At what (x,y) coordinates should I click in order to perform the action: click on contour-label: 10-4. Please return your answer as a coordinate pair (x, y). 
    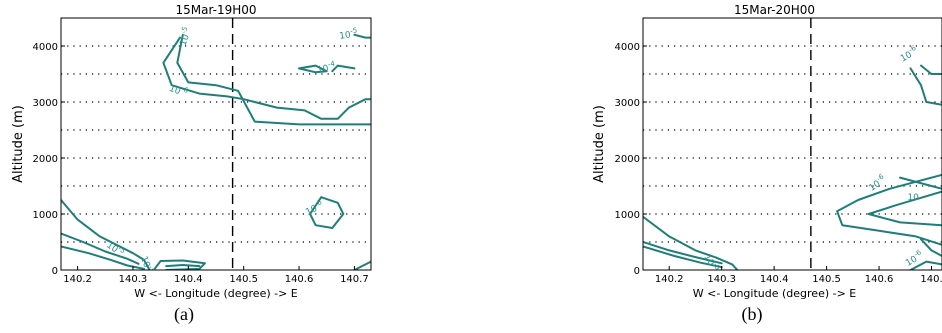
    Looking at the image, I should click on (326, 68).